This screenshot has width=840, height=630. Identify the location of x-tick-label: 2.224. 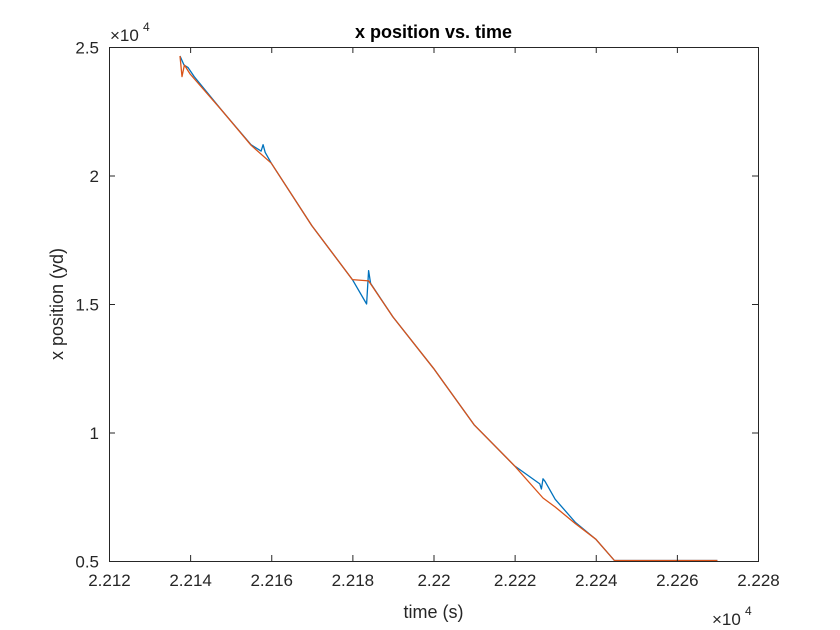
(596, 580).